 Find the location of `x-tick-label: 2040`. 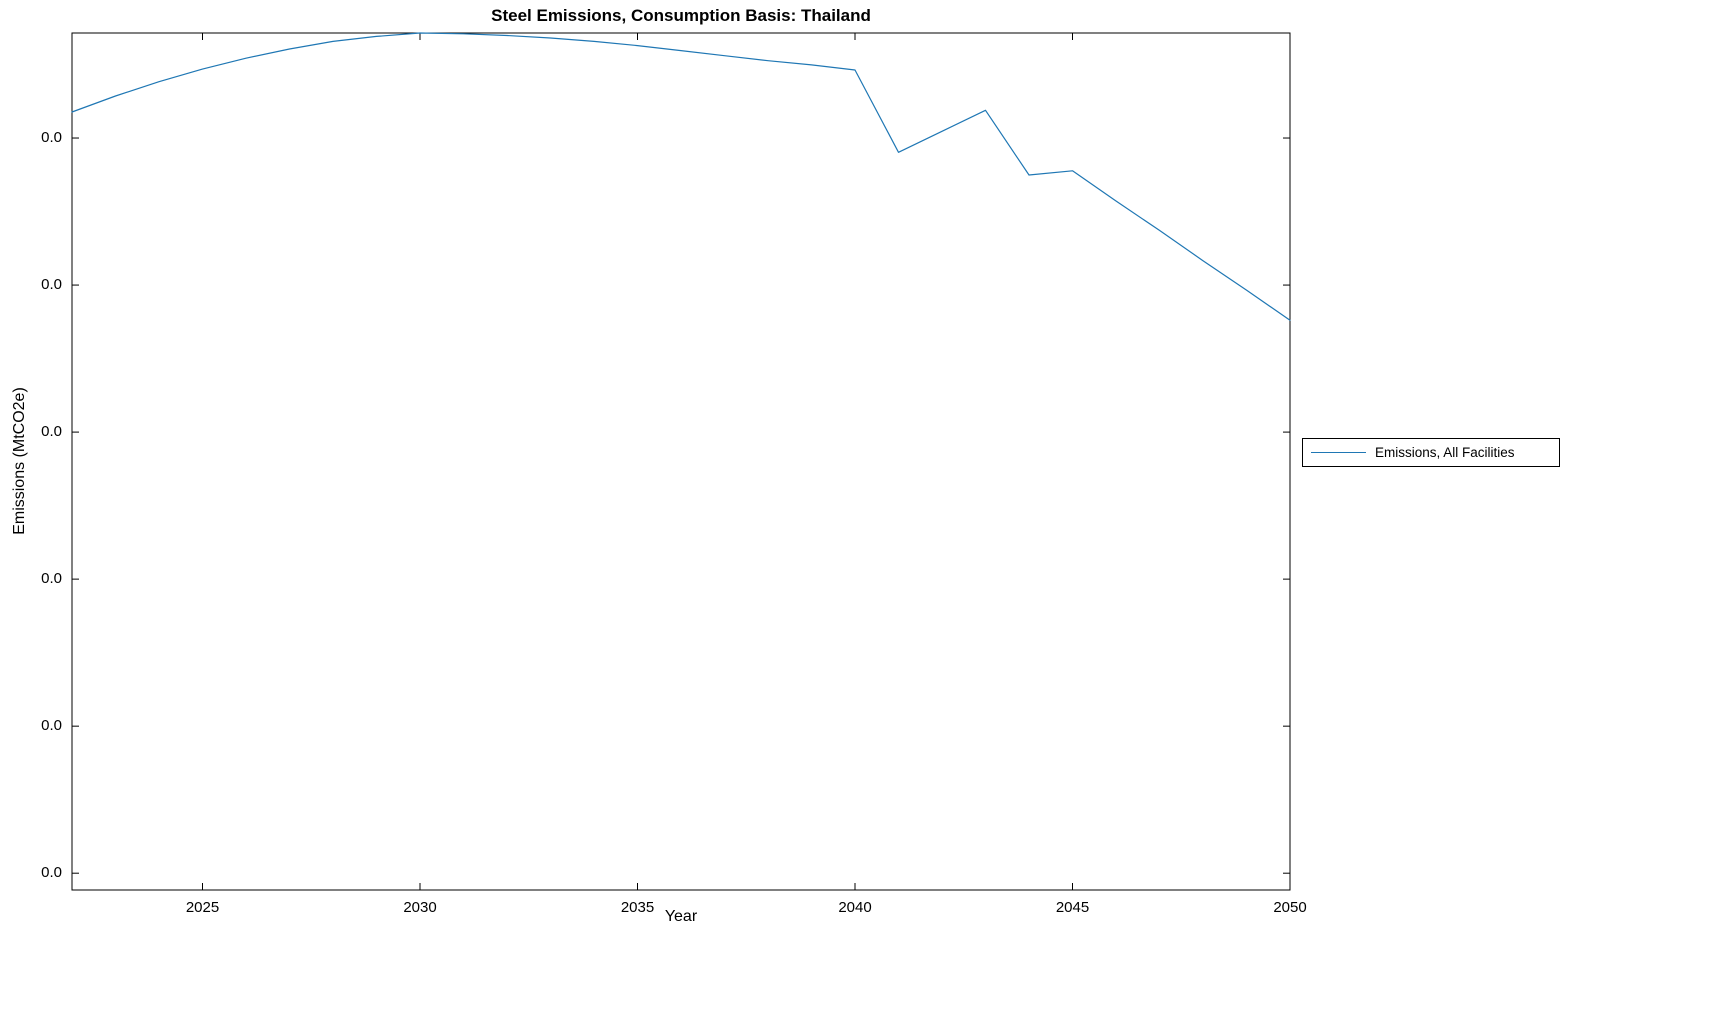

x-tick-label: 2040 is located at coordinates (855, 907).